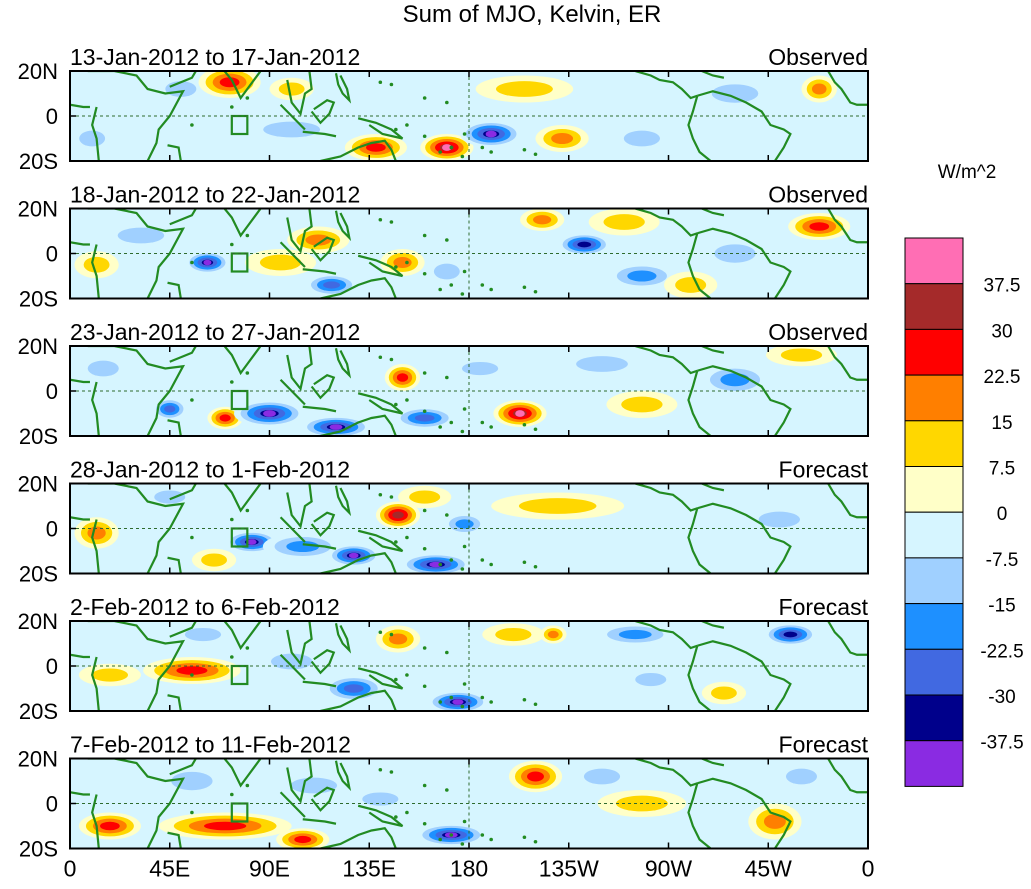 Image resolution: width=1031 pixels, height=889 pixels. I want to click on figure-title: Sum of MJO, Kelvin, ER, so click(532, 14).